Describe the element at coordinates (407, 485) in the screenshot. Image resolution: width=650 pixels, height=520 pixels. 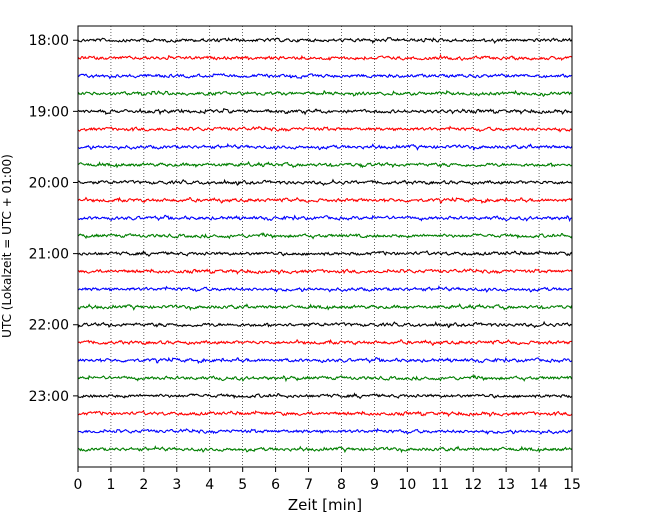
I see `x-tick-label: 10` at that location.